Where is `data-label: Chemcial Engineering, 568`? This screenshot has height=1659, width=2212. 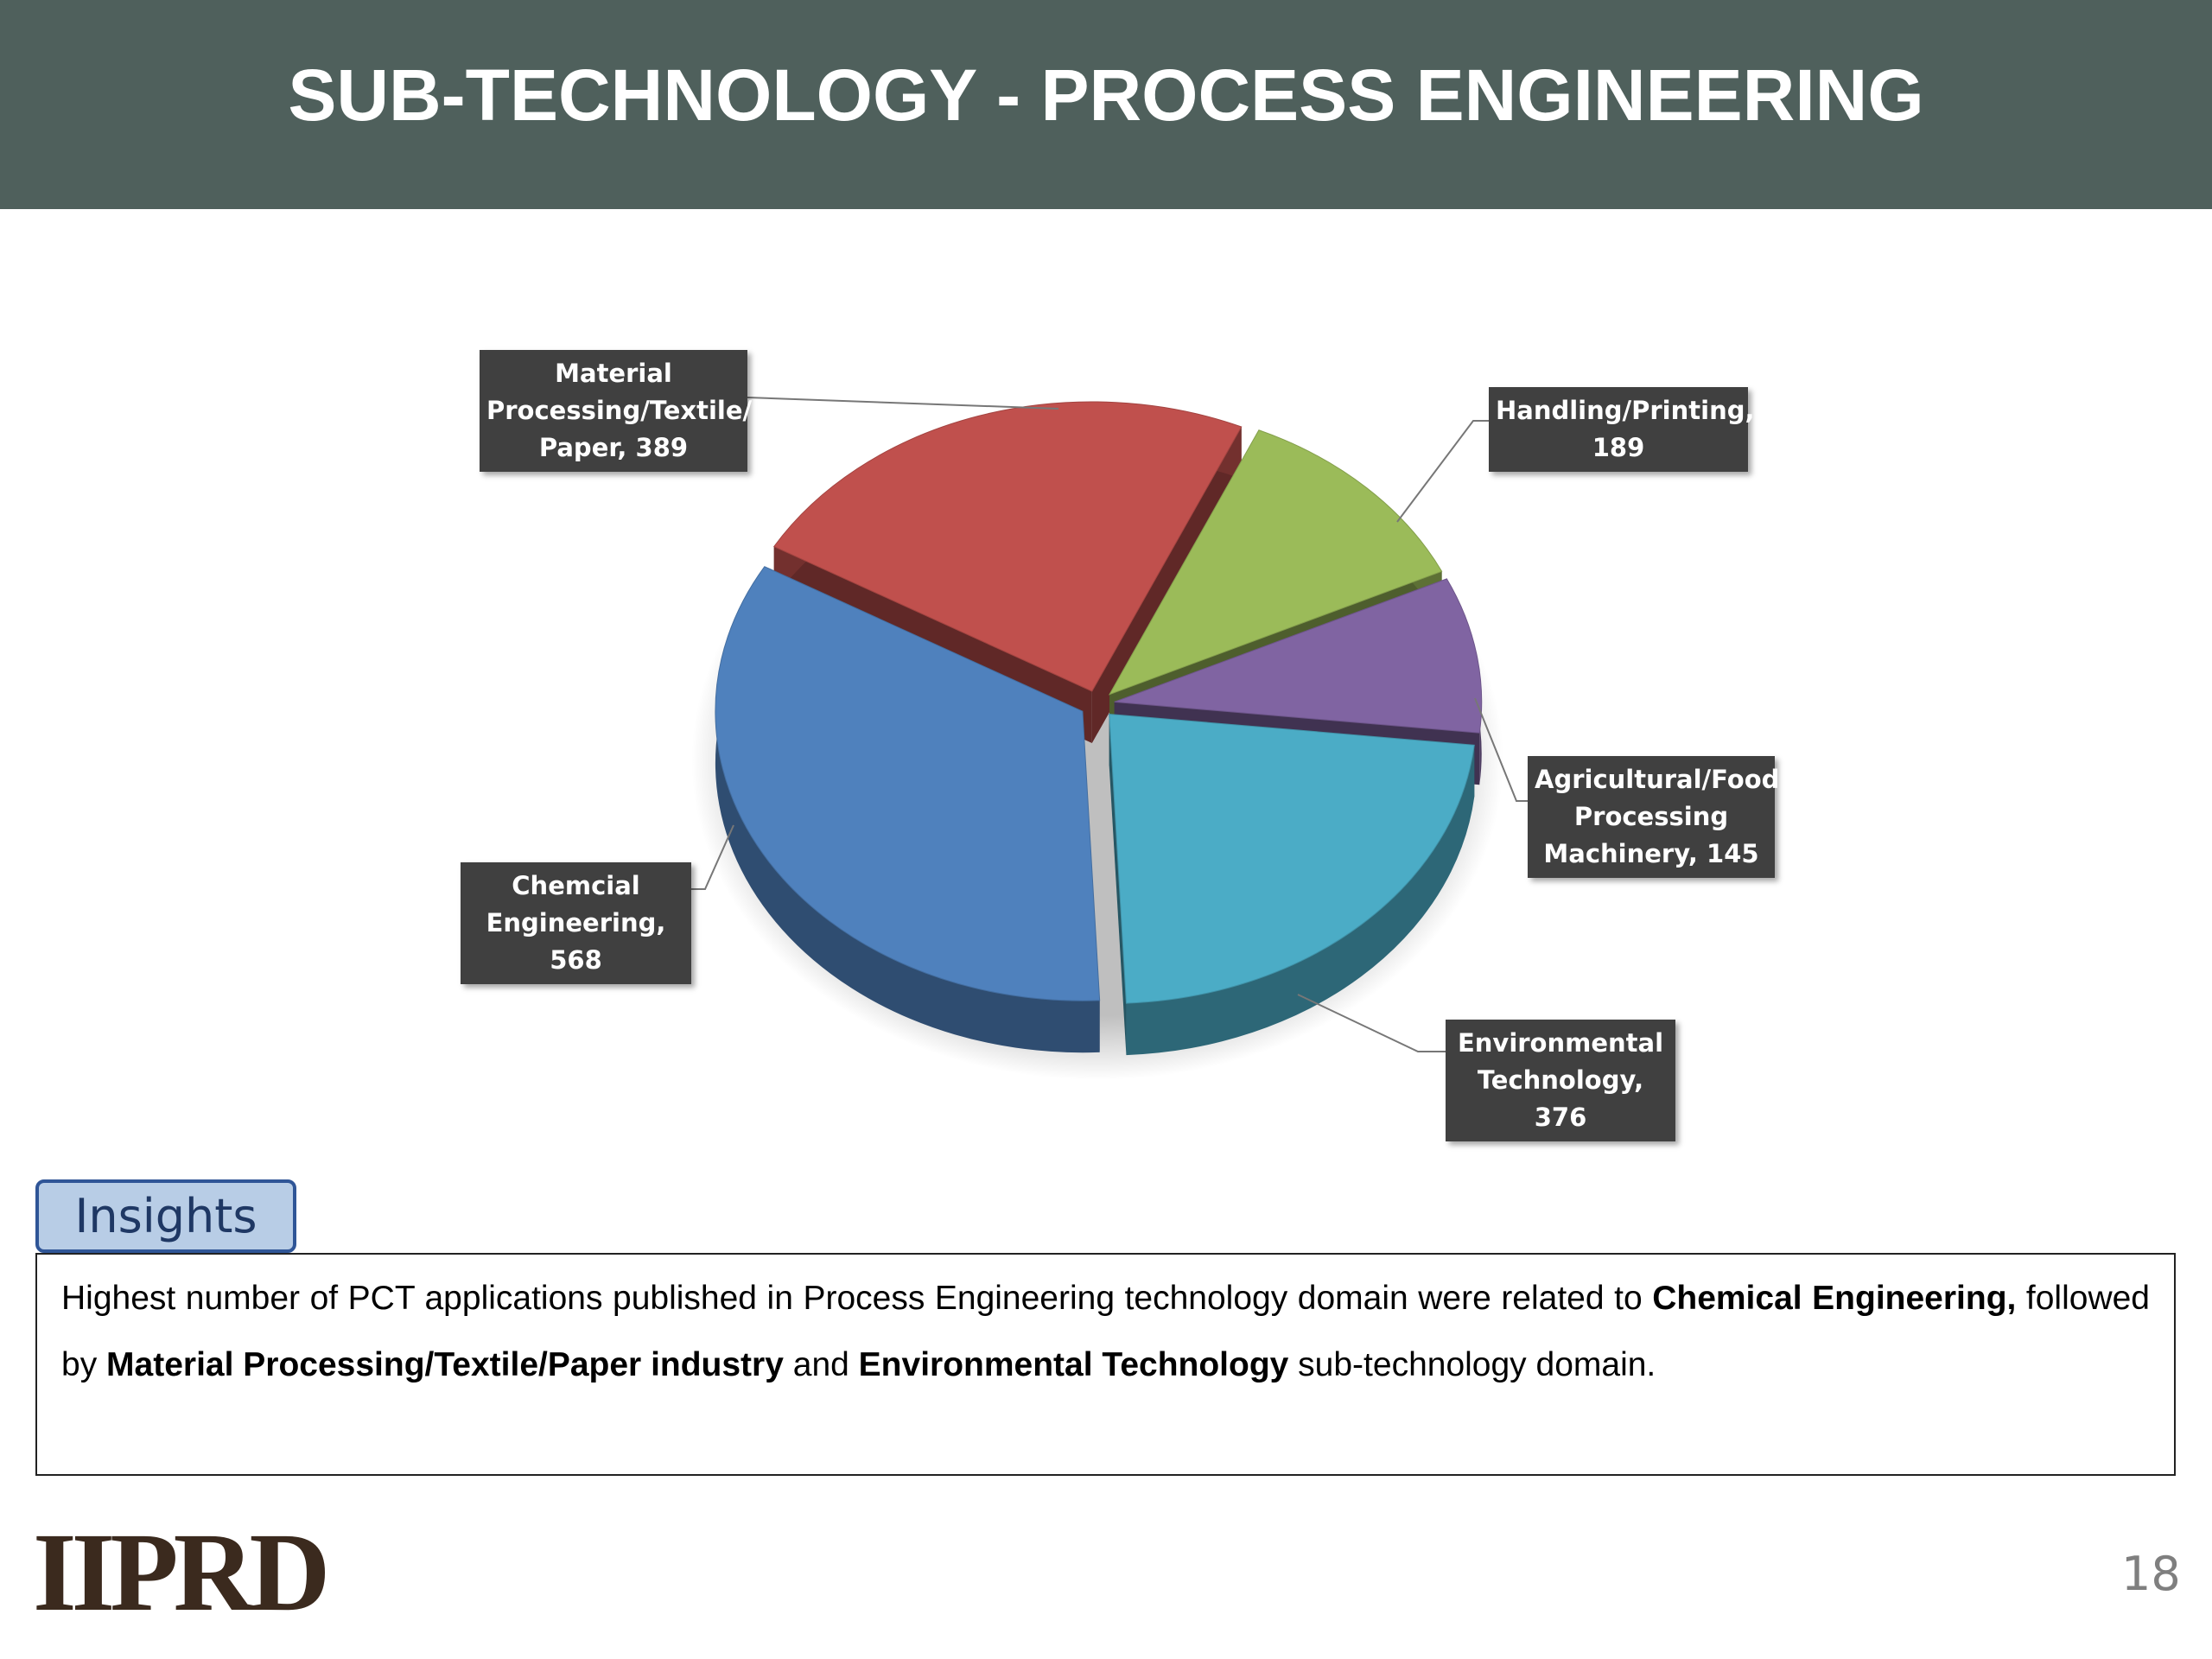 data-label: Chemcial Engineering, 568 is located at coordinates (576, 923).